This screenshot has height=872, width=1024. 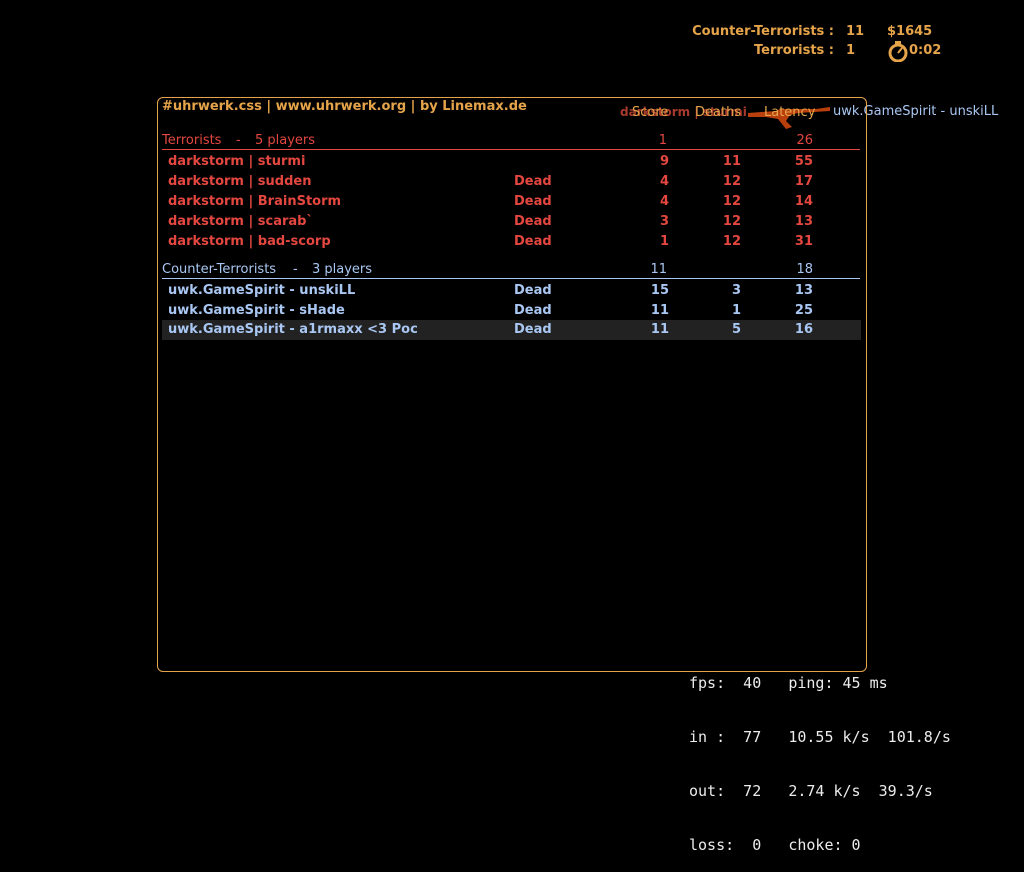 What do you see at coordinates (820, 737) in the screenshot?
I see `netgraph-in: in : 77 10.55 k/s 101.8/s` at bounding box center [820, 737].